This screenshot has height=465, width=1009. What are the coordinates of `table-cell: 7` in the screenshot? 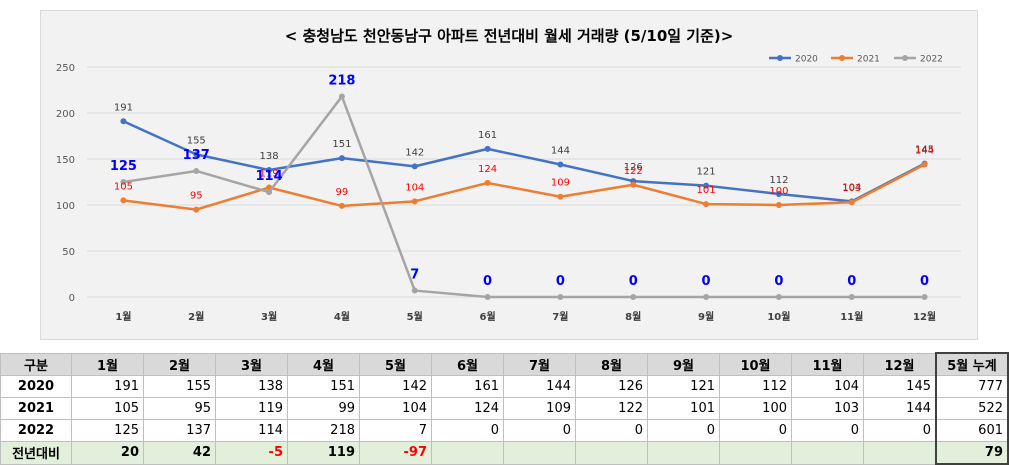 It's located at (395, 430).